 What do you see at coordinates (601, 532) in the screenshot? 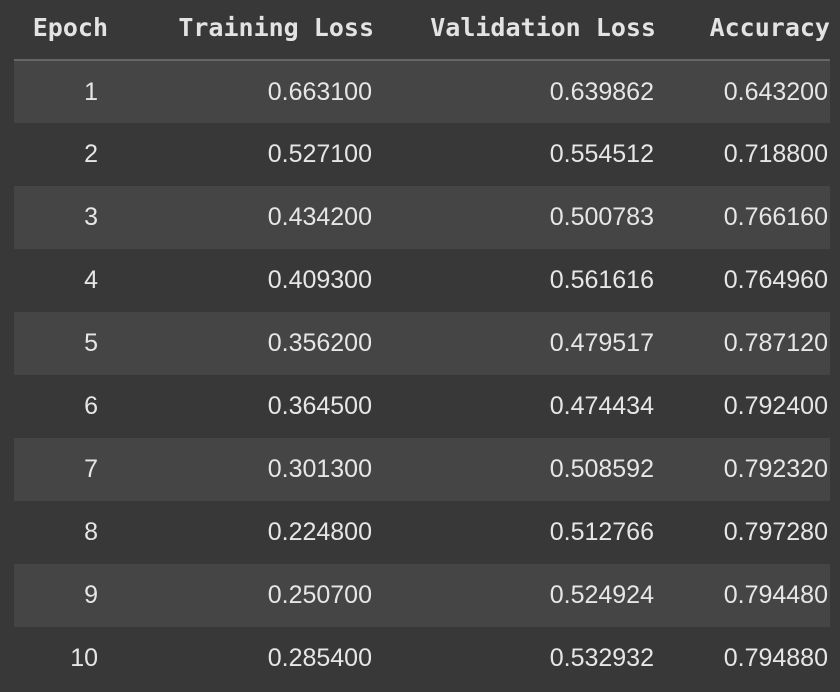
I see `validation-loss-cell: 0.512766` at bounding box center [601, 532].